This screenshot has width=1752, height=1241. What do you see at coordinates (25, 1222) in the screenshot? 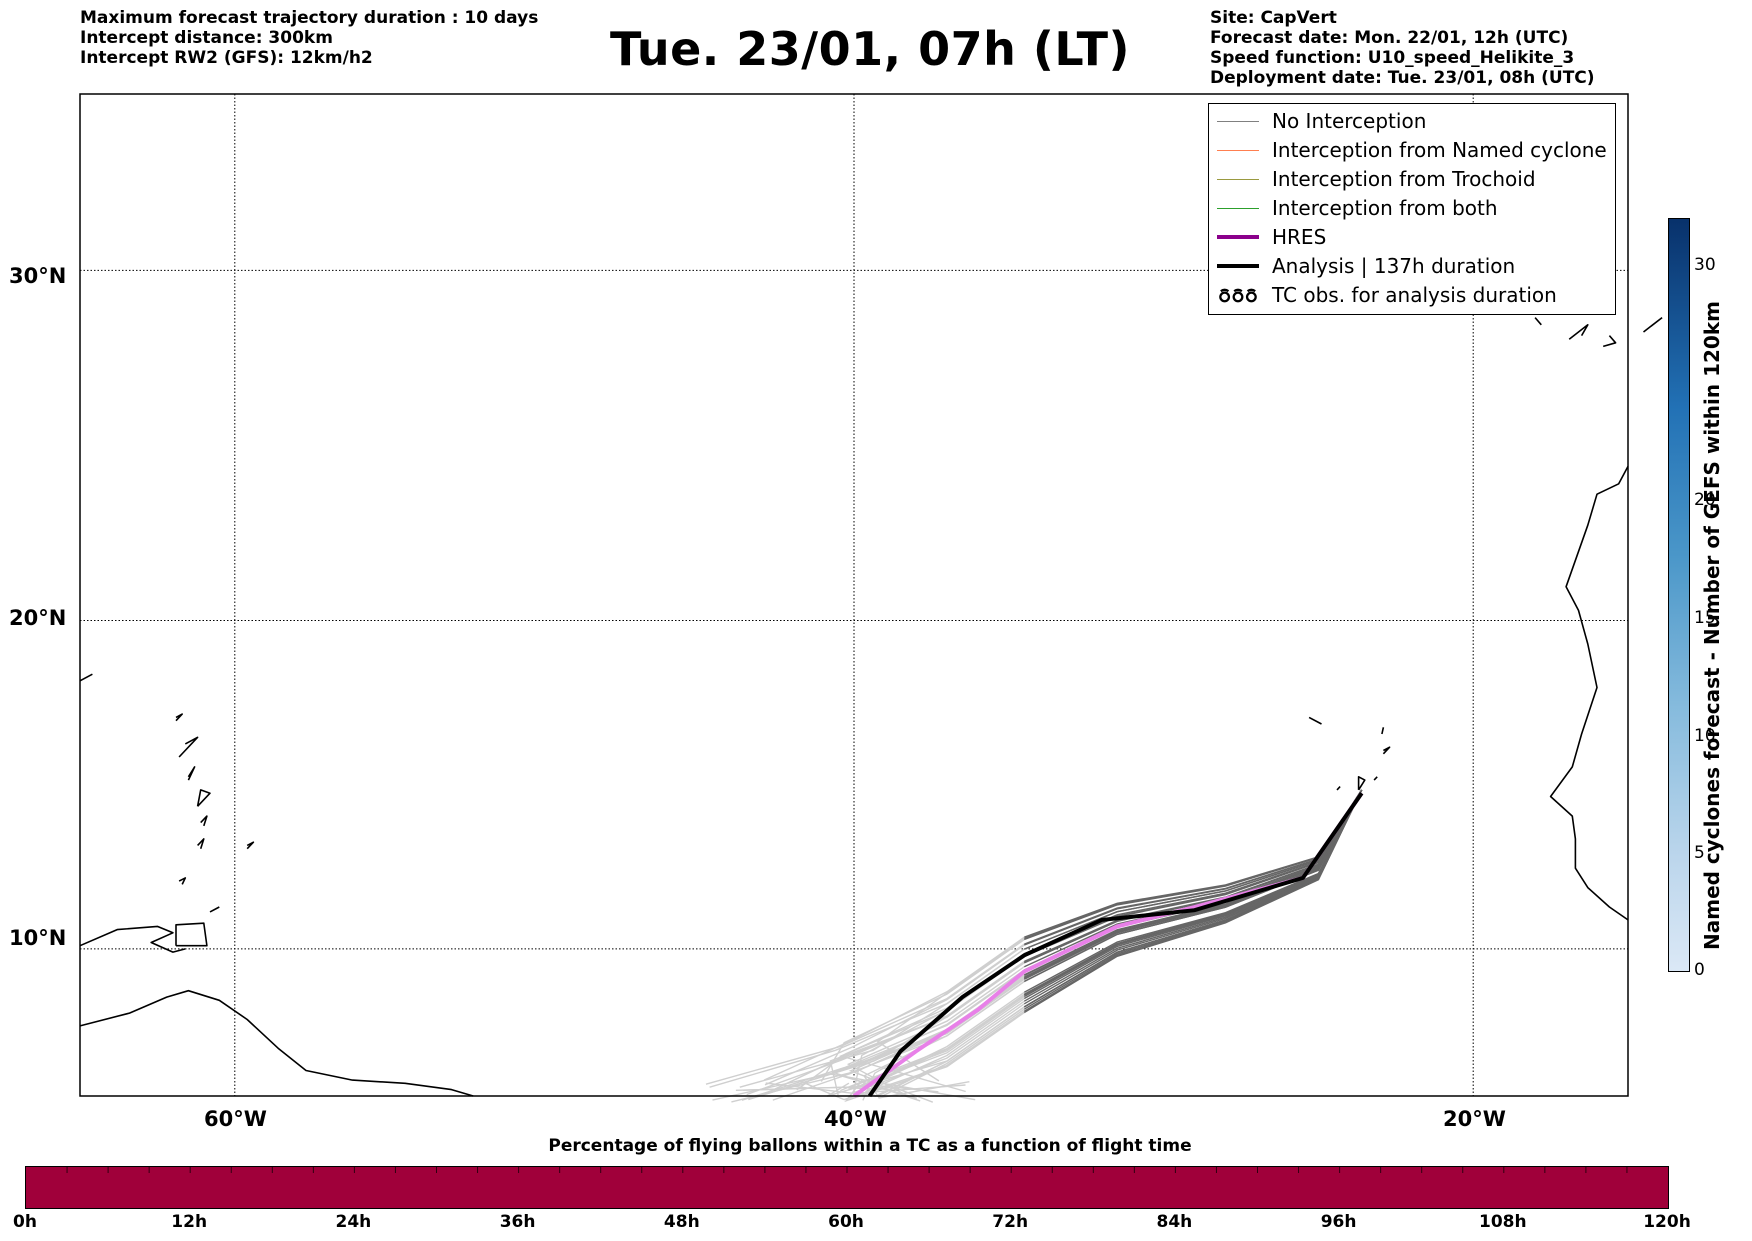
I see `percent-bar-tick-label: 0h` at bounding box center [25, 1222].